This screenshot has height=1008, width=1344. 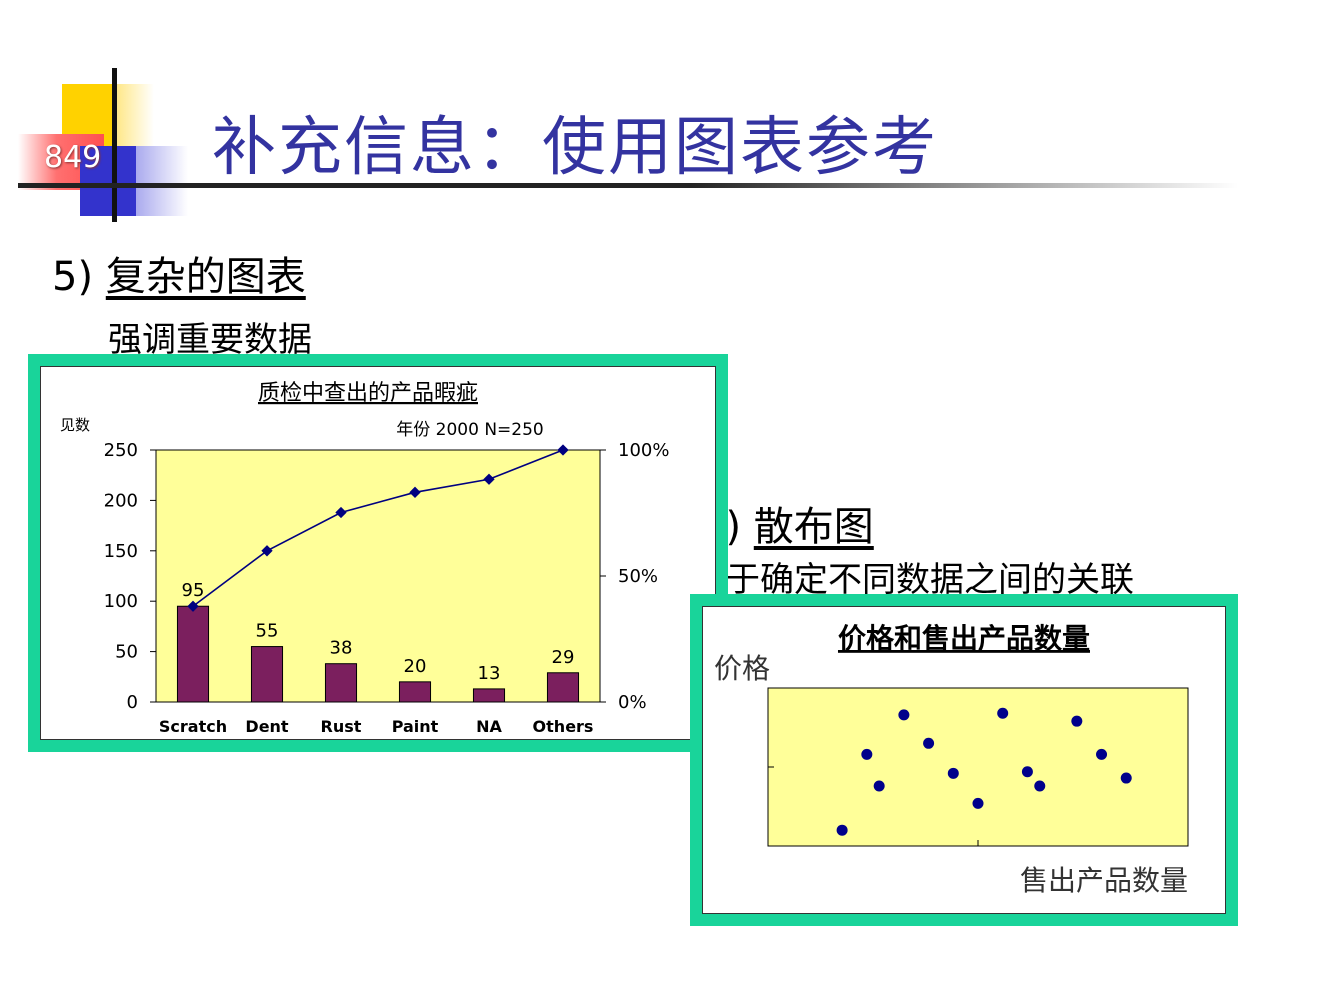 I want to click on y-tick-label: 250, so click(x=121, y=450).